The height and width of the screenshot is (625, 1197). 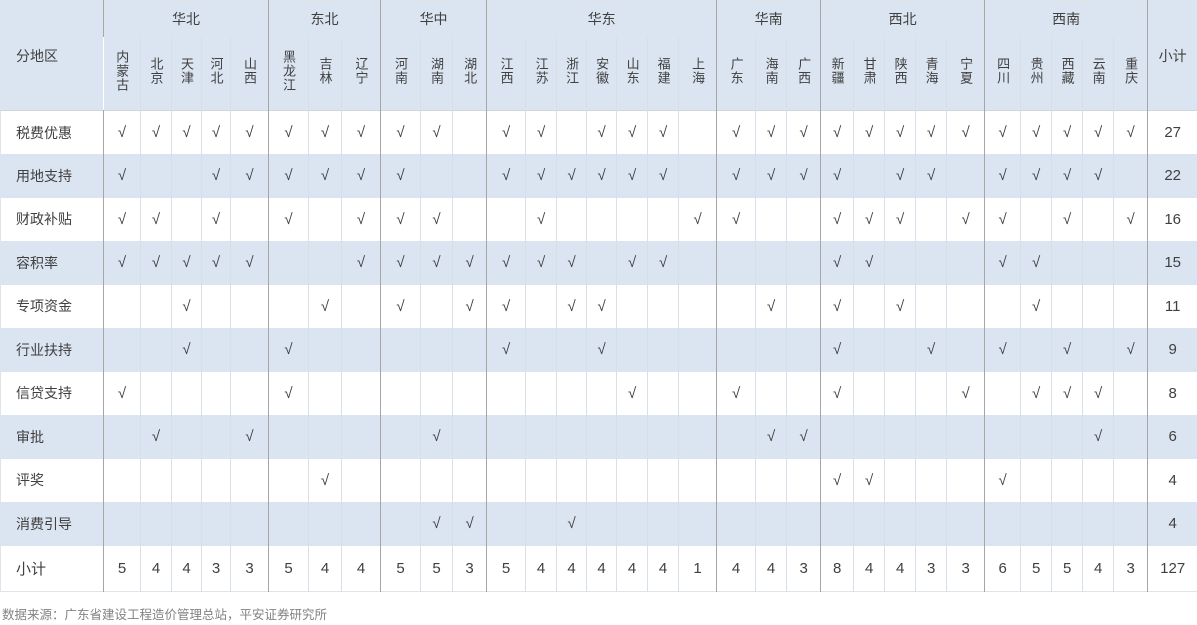 What do you see at coordinates (52, 437) in the screenshot?
I see `row-label: 审批` at bounding box center [52, 437].